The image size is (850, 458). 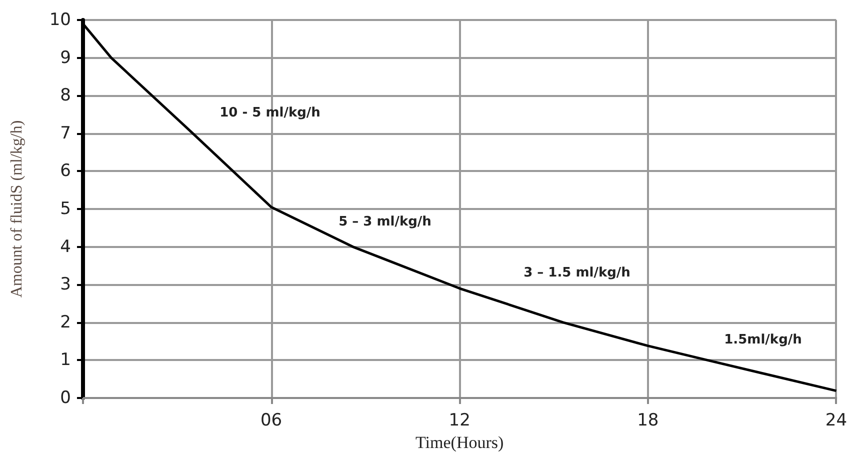 What do you see at coordinates (648, 420) in the screenshot?
I see `x-tick-label: 18` at bounding box center [648, 420].